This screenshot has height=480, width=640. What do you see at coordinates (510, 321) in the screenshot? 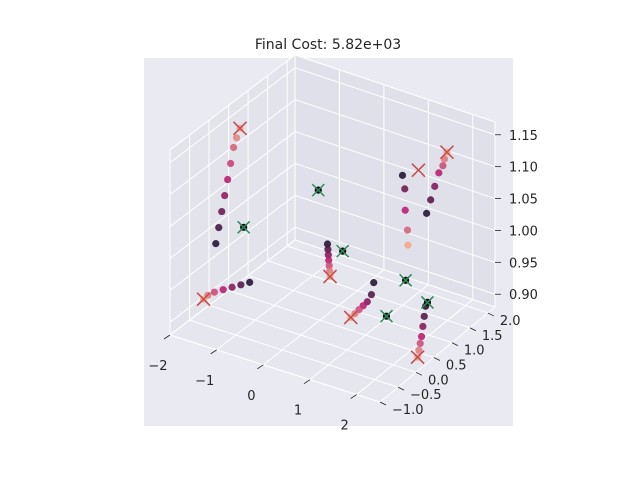
I see `y-tick-label: 2.0` at bounding box center [510, 321].